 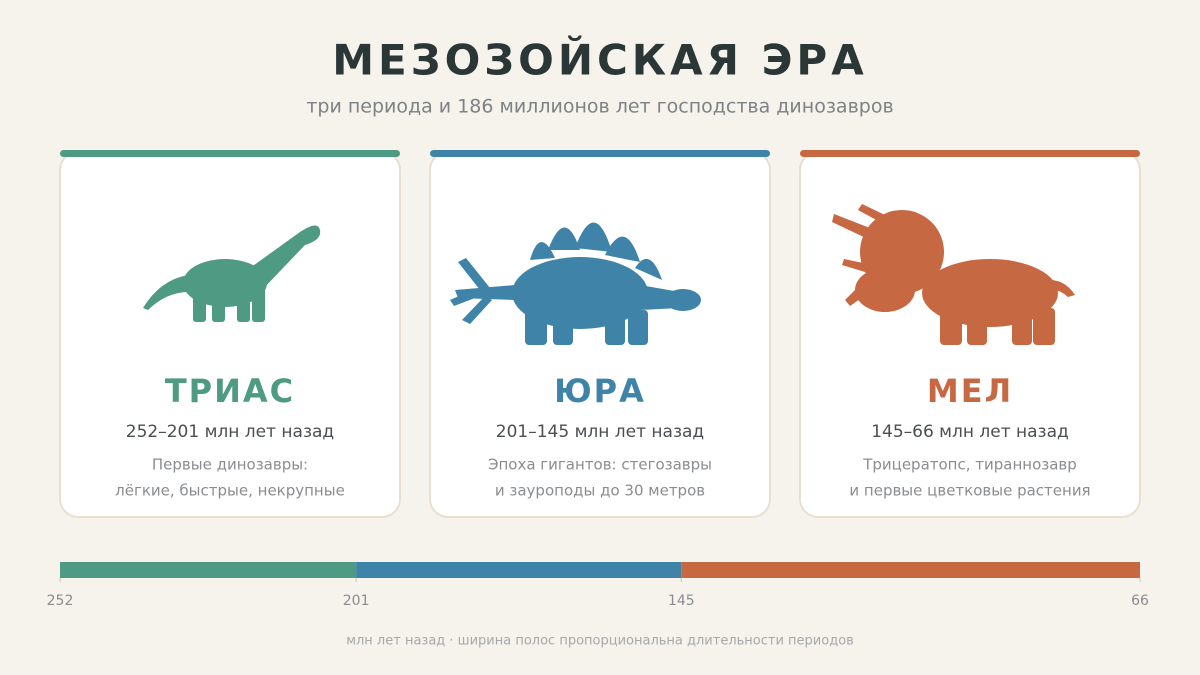 What do you see at coordinates (230, 391) in the screenshot?
I see `period-name: ТРИАС` at bounding box center [230, 391].